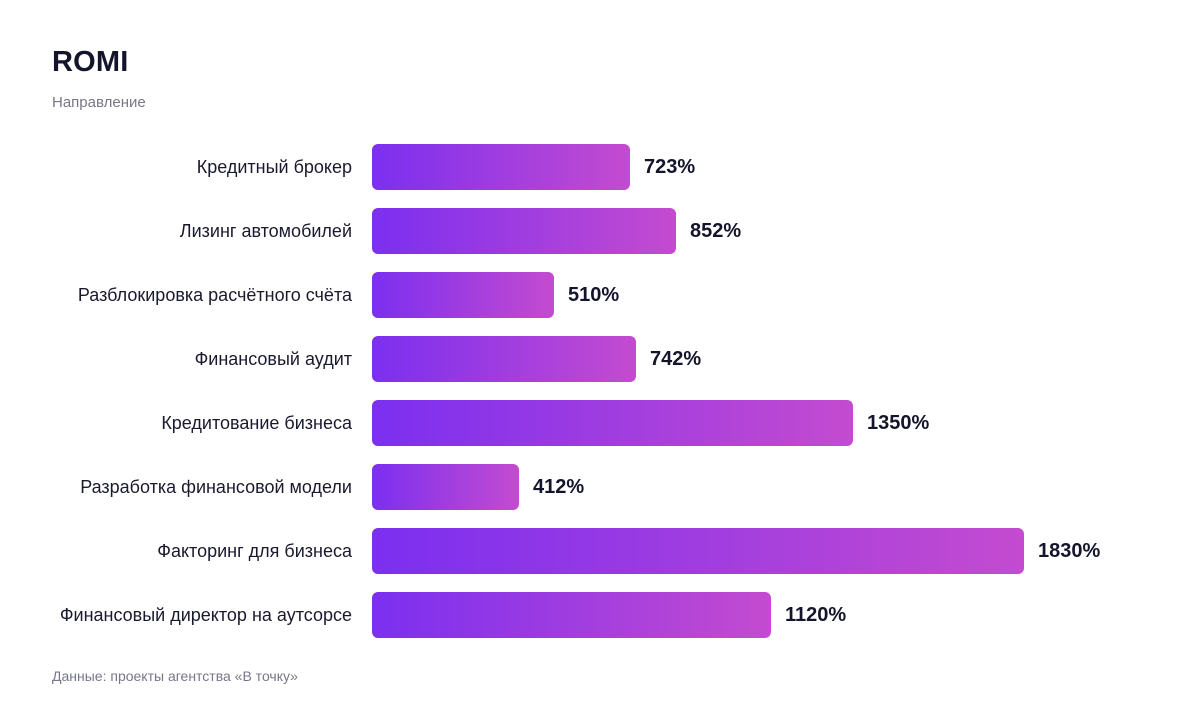 This screenshot has width=1200, height=712. What do you see at coordinates (205, 615) in the screenshot?
I see `category-label: Финансовый директор на аутсорсе` at bounding box center [205, 615].